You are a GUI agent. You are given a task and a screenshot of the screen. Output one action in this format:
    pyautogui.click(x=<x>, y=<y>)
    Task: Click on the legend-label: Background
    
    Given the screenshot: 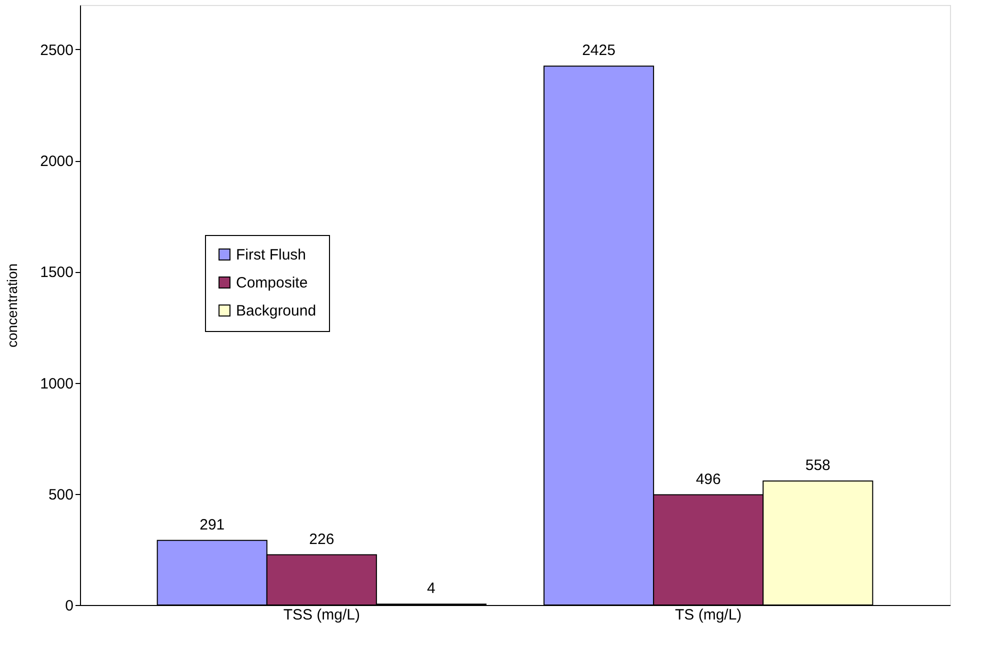 What is the action you would take?
    pyautogui.click(x=276, y=311)
    